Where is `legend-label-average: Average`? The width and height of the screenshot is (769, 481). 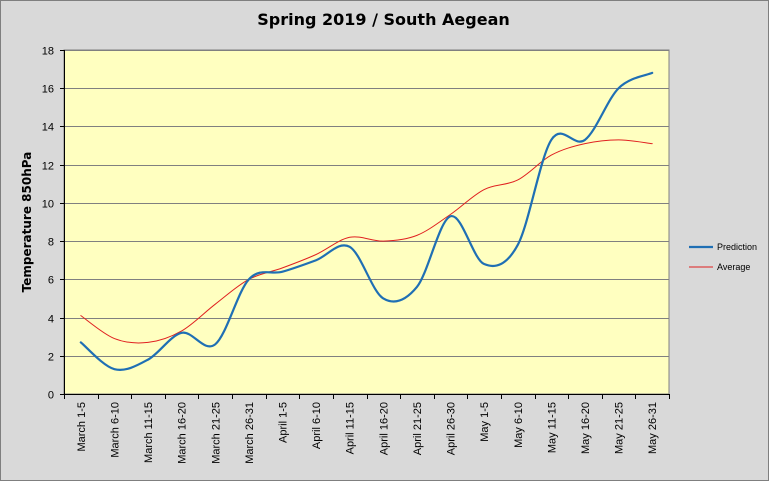 legend-label-average: Average is located at coordinates (733, 267).